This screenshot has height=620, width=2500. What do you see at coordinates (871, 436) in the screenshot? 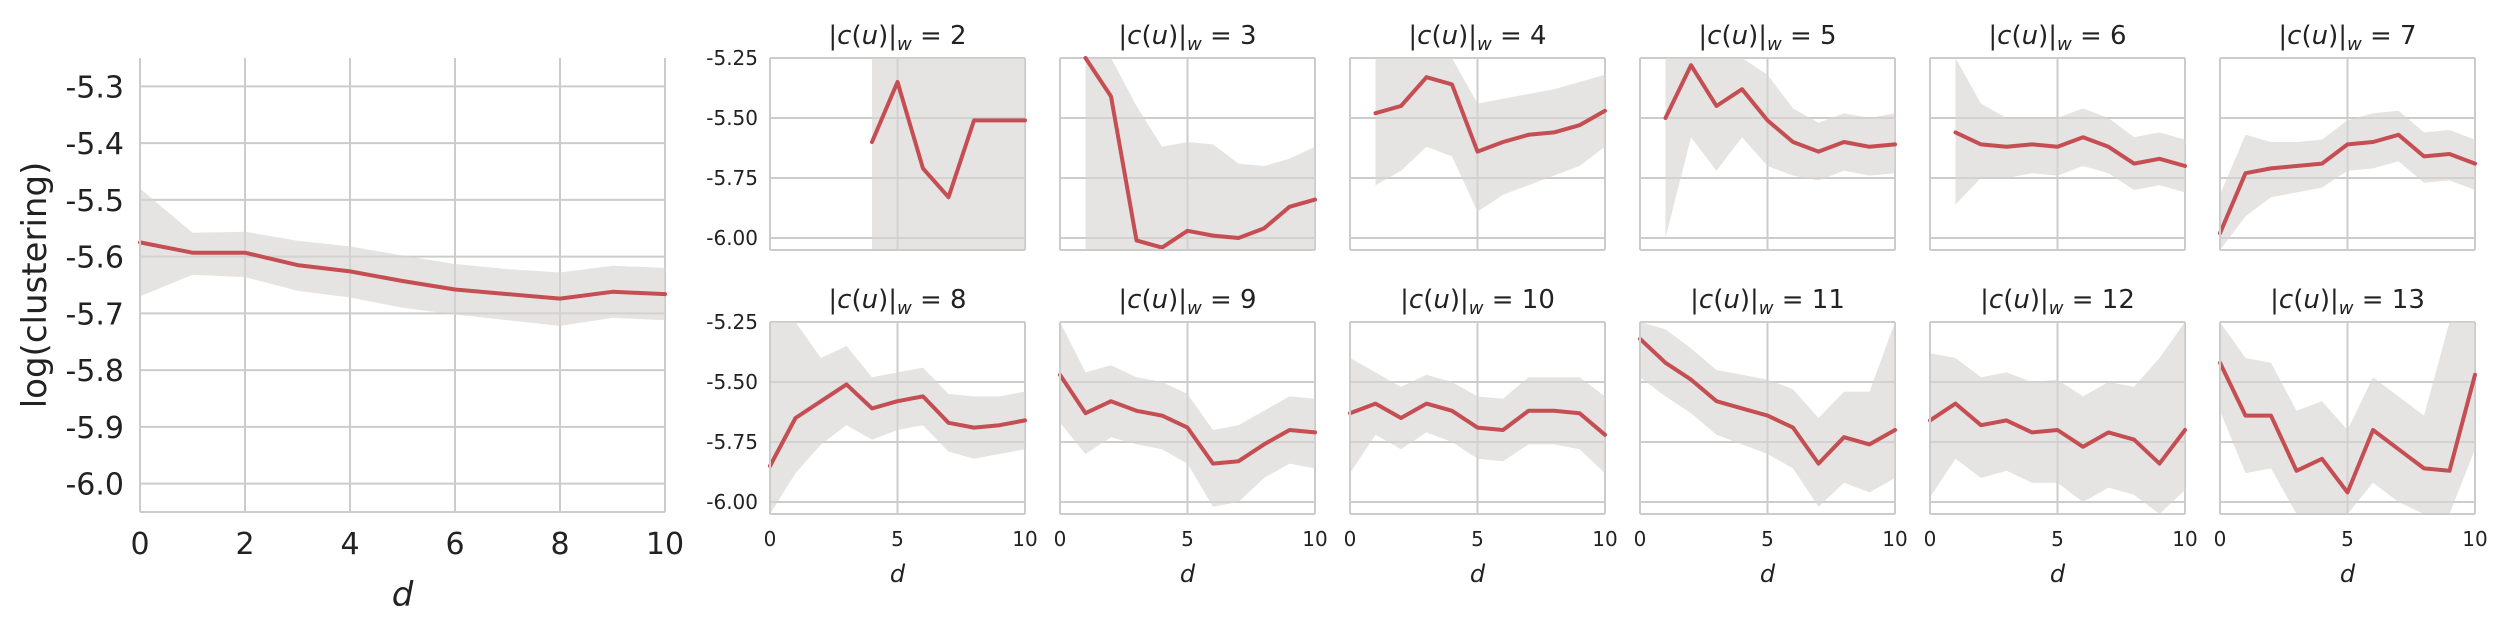
I see `panel-w8: 0 5 10 d -5.25 -5.50 -5.75 -6.00 |c(u)|w = 8` at bounding box center [871, 436].